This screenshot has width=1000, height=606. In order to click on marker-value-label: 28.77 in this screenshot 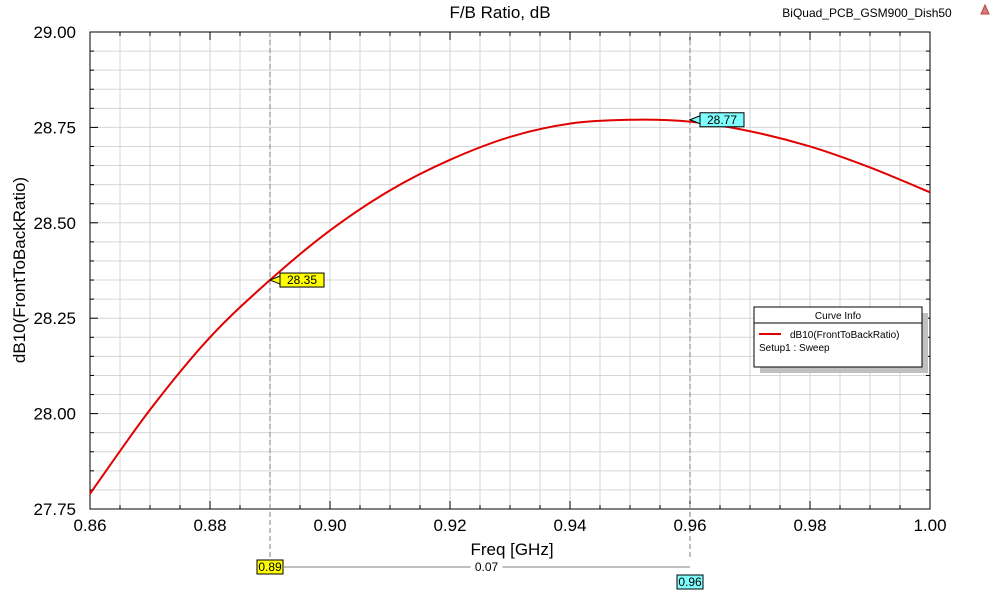, I will do `click(722, 120)`.